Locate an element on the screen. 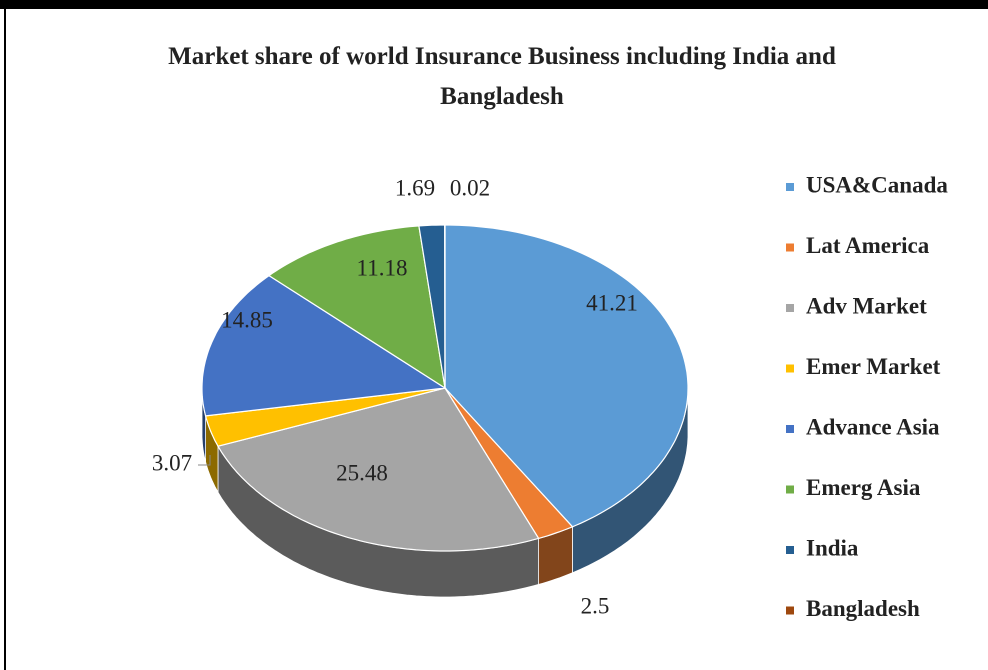 The height and width of the screenshot is (670, 988). legend-label: Emer Market is located at coordinates (873, 366).